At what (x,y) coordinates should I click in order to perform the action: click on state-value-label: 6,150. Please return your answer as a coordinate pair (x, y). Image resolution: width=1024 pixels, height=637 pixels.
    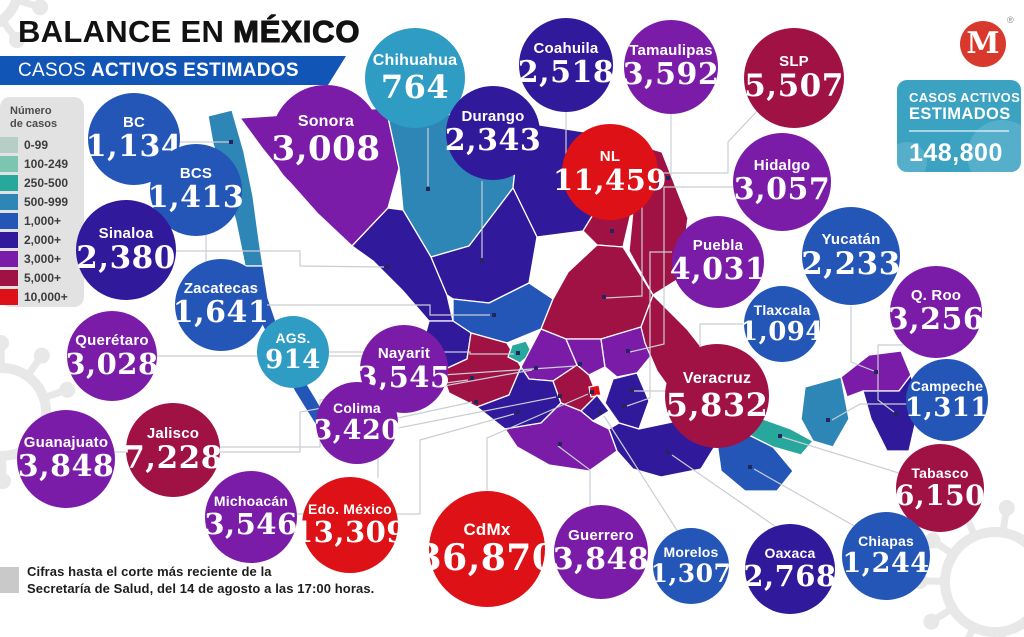
    Looking at the image, I should click on (940, 495).